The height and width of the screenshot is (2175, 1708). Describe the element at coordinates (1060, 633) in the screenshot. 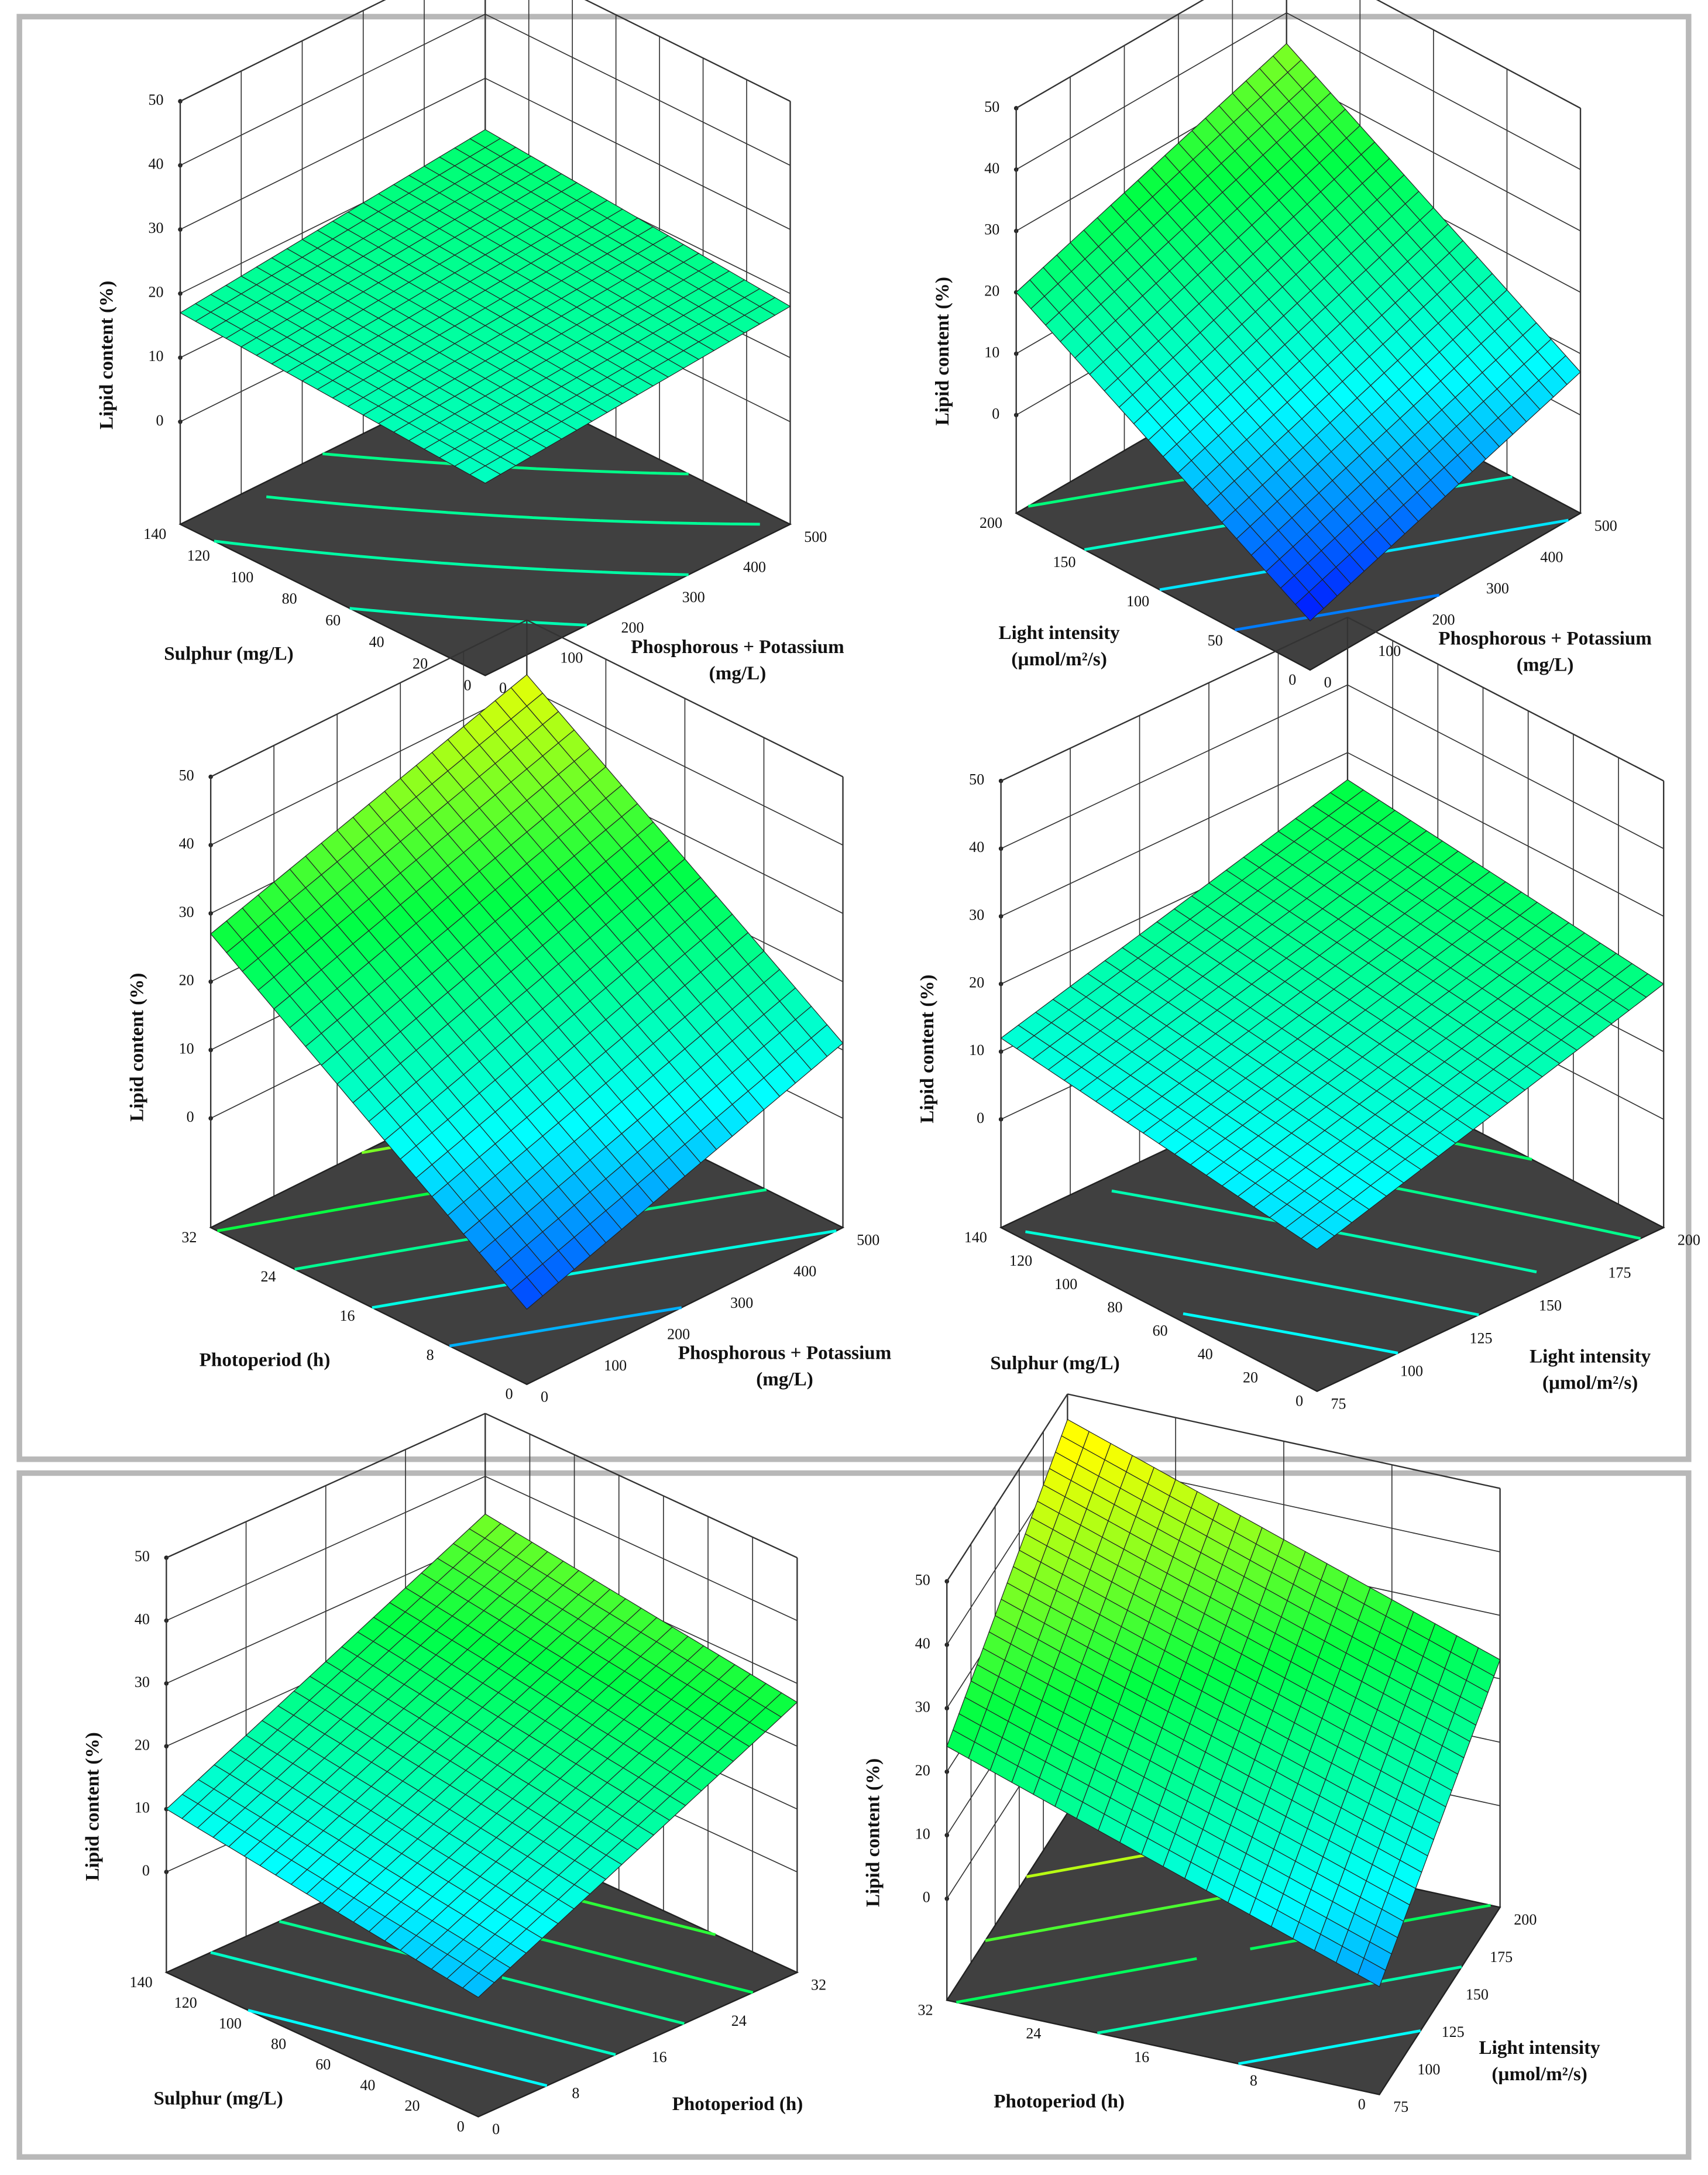

I see `y-axis-label: Light intensity` at that location.